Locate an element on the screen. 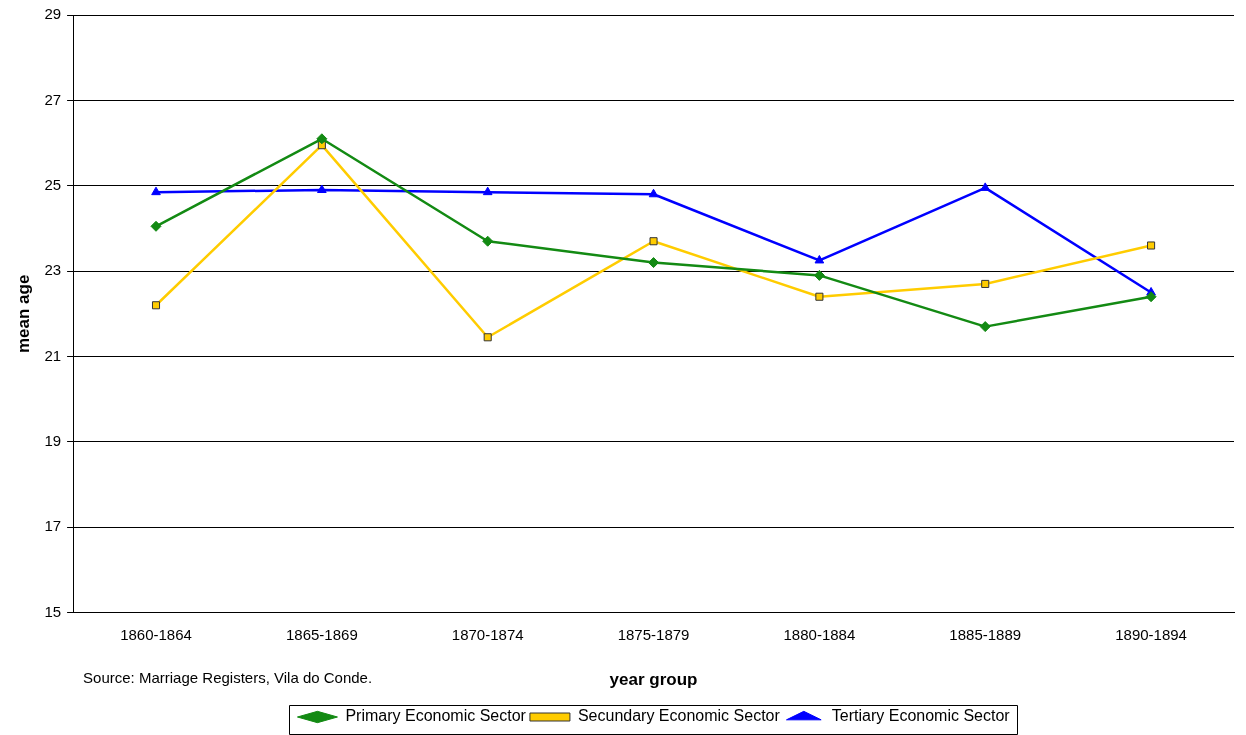  y-tick-label: 17 is located at coordinates (53, 526).